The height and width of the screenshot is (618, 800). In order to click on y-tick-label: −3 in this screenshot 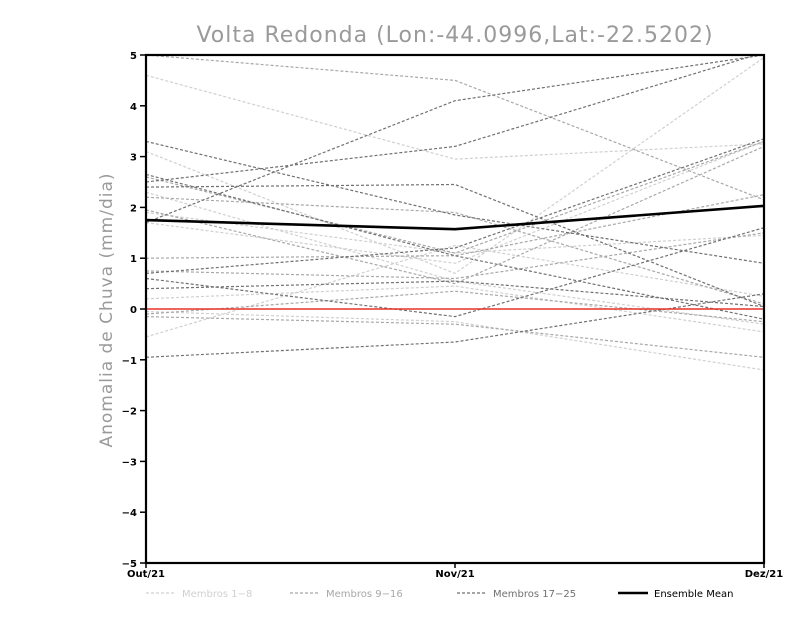, I will do `click(129, 462)`.